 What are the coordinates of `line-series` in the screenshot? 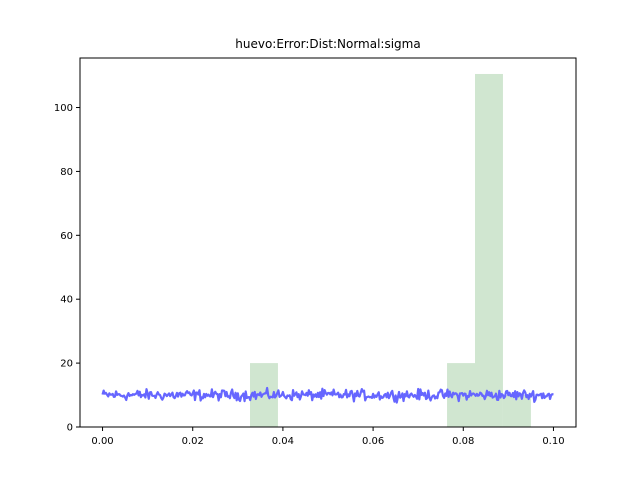 It's located at (327, 395).